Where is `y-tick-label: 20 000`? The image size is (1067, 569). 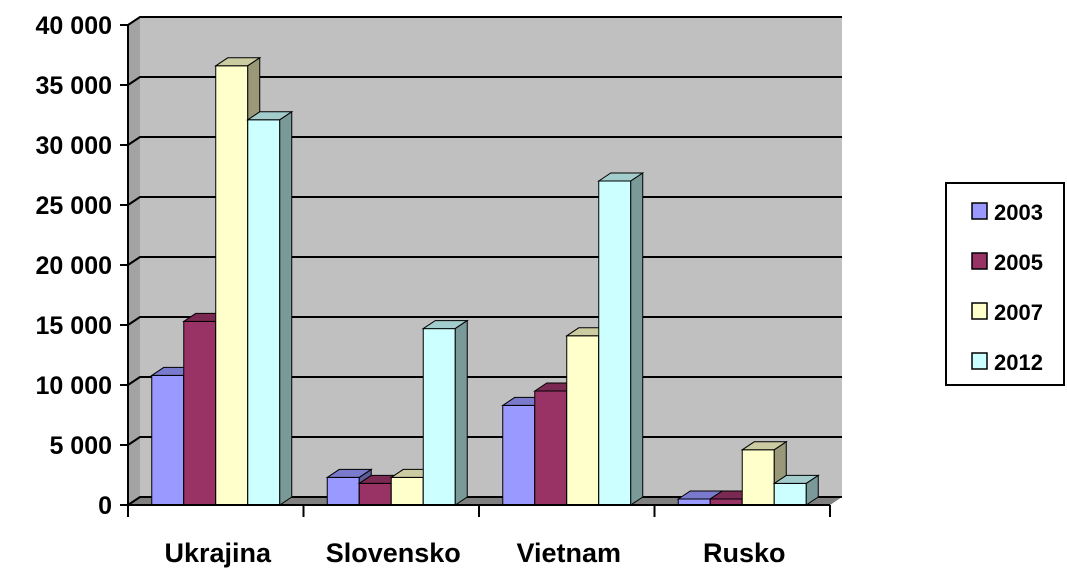
y-tick-label: 20 000 is located at coordinates (74, 266).